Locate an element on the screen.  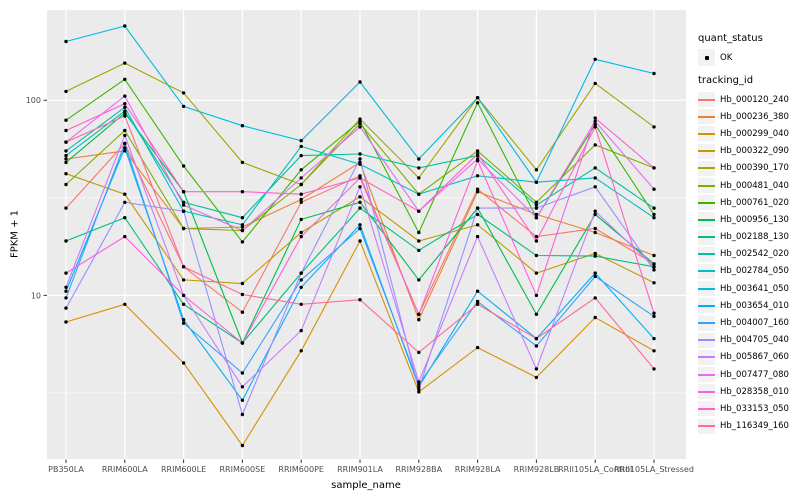
legend-item-label: Hb_000481_040 is located at coordinates (754, 185).